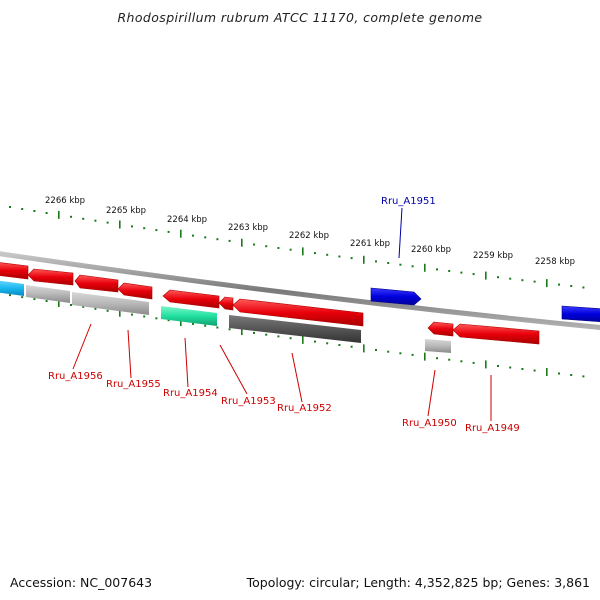  I want to click on gene-label-rru-a1949: Rru_A1949, so click(492, 428).